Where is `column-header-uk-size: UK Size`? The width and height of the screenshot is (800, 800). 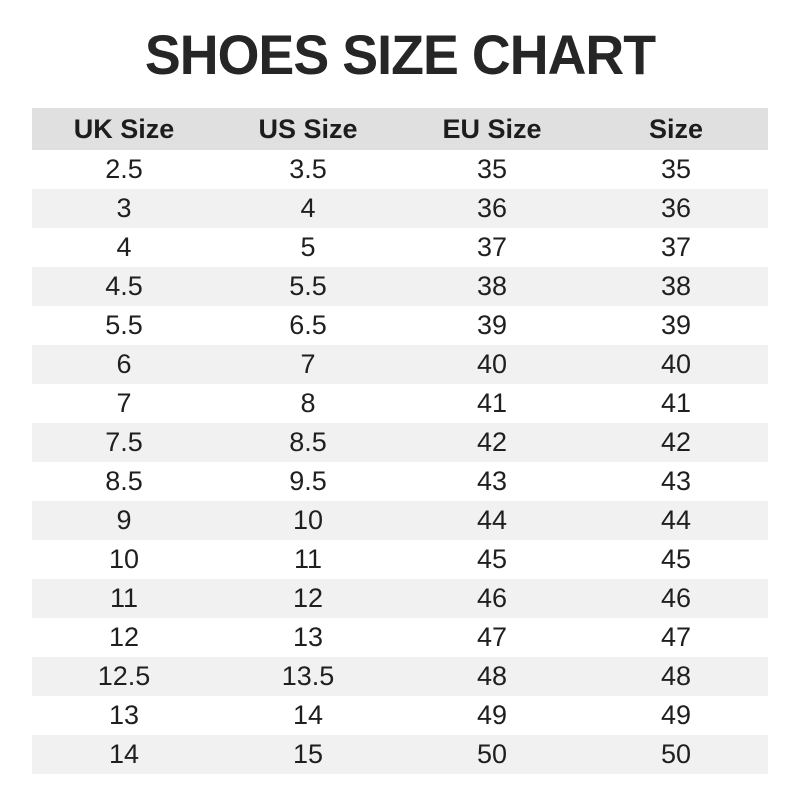 column-header-uk-size: UK Size is located at coordinates (124, 129).